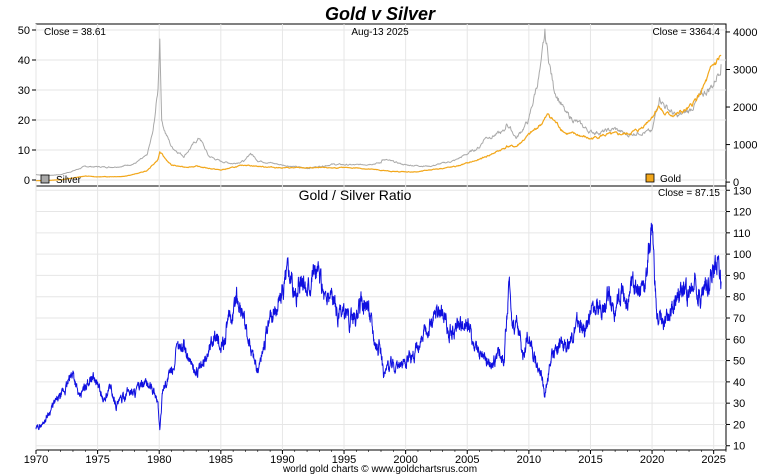  What do you see at coordinates (652, 460) in the screenshot?
I see `x-tick-label: 2020` at bounding box center [652, 460].